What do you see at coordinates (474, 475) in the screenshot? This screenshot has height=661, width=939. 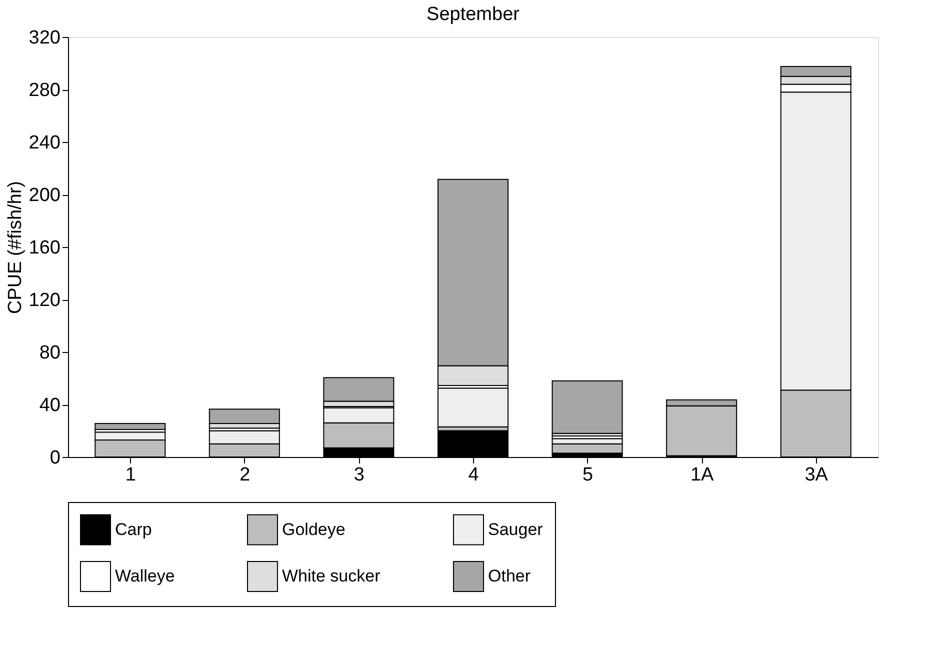 I see `x-tick-label: 4` at bounding box center [474, 475].